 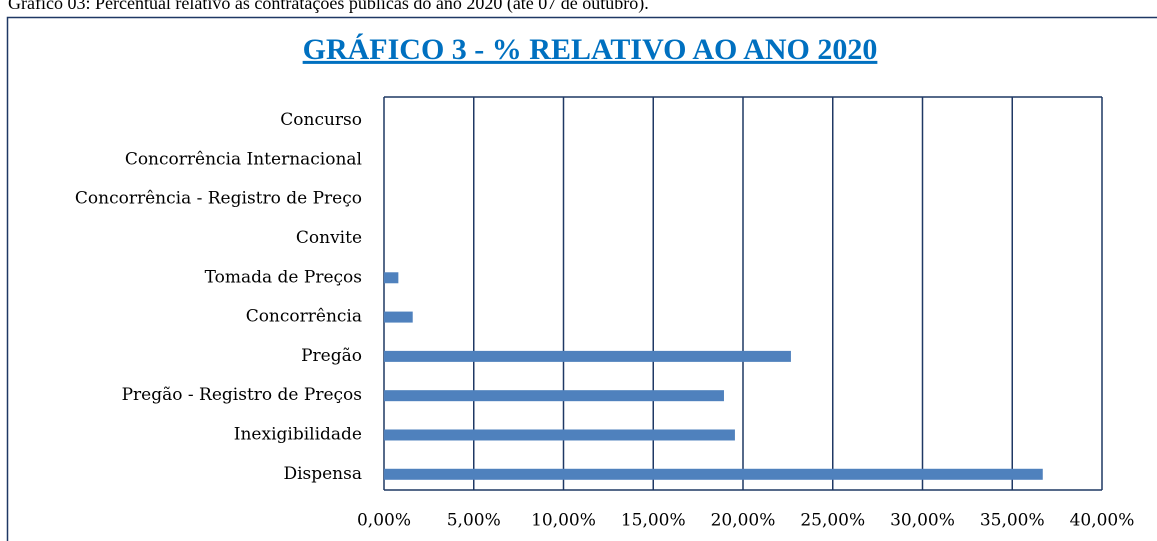 What do you see at coordinates (331, 356) in the screenshot?
I see `y-tick-label: Pregão` at bounding box center [331, 356].